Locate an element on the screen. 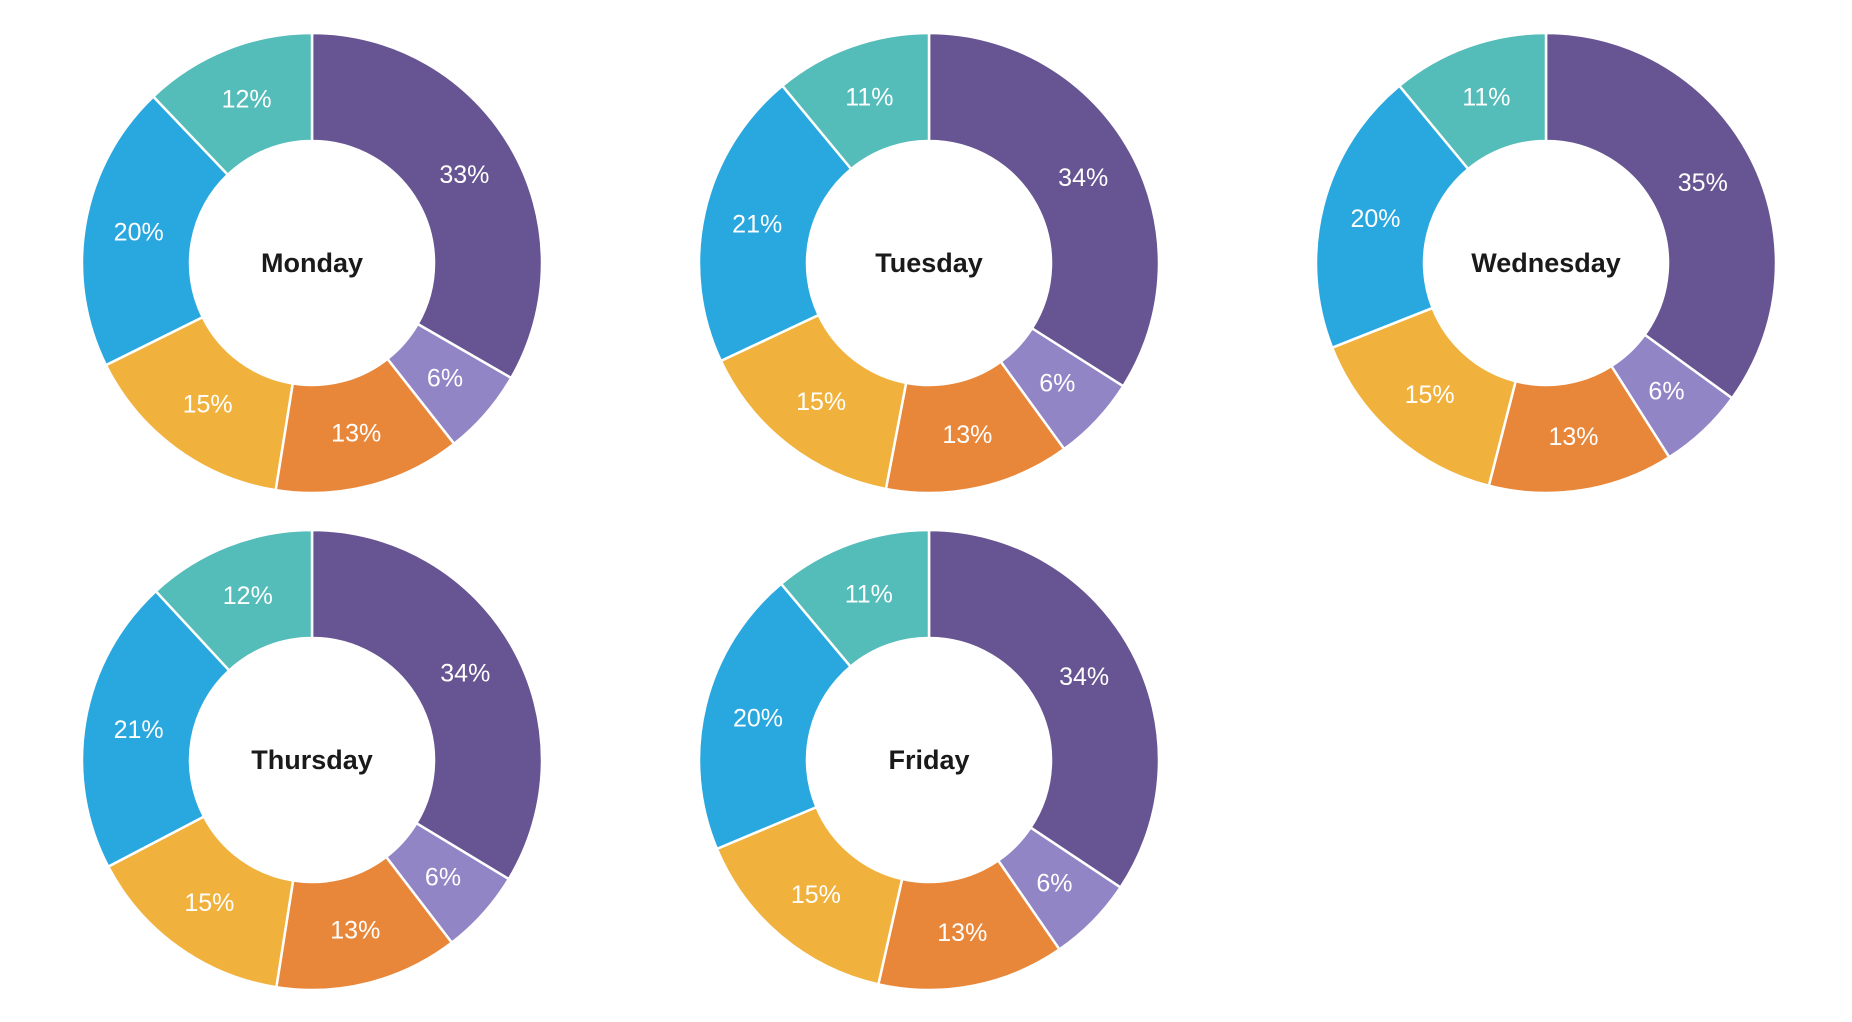  chart-title: Monday is located at coordinates (312, 263).